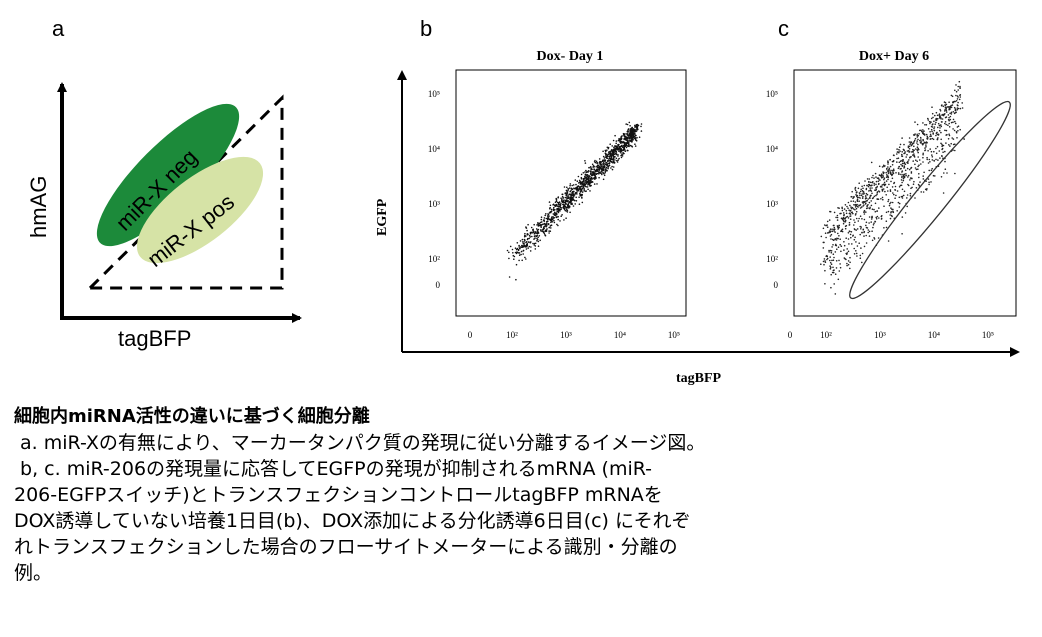  I want to click on y-tick-label: 10⁴, so click(434, 149).